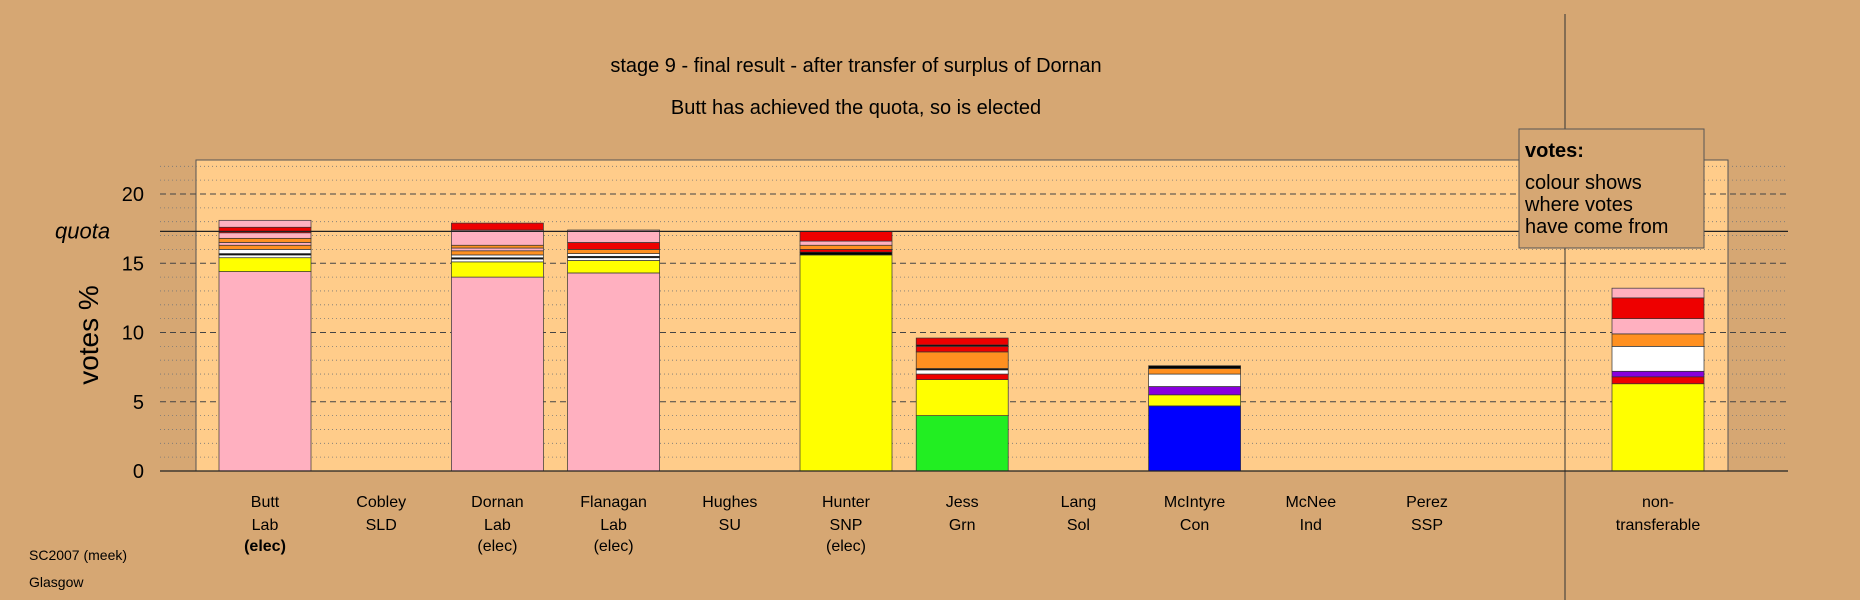 The width and height of the screenshot is (1860, 600). Describe the element at coordinates (56, 582) in the screenshot. I see `footer-line-2: Glasgow` at that location.